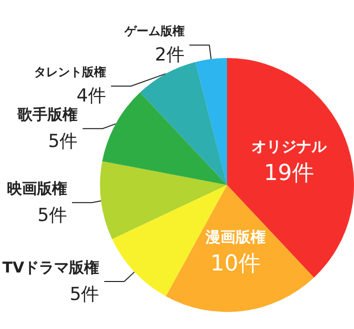 The width and height of the screenshot is (354, 329). I want to click on slice-label: ゲーム版権, so click(153, 31).